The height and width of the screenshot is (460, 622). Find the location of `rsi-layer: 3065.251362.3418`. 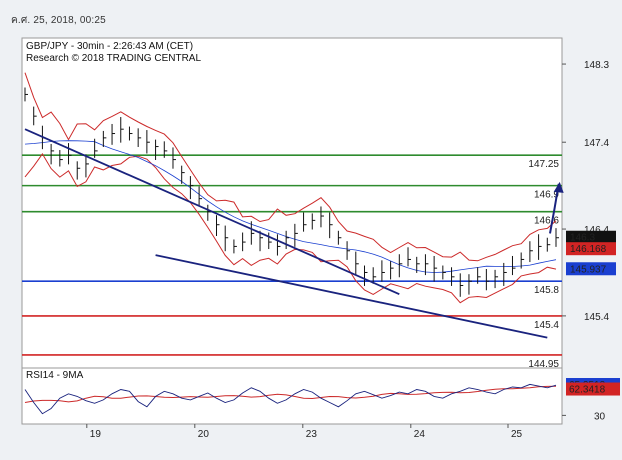

rsi-layer: 3065.251362.3418 is located at coordinates (322, 400).